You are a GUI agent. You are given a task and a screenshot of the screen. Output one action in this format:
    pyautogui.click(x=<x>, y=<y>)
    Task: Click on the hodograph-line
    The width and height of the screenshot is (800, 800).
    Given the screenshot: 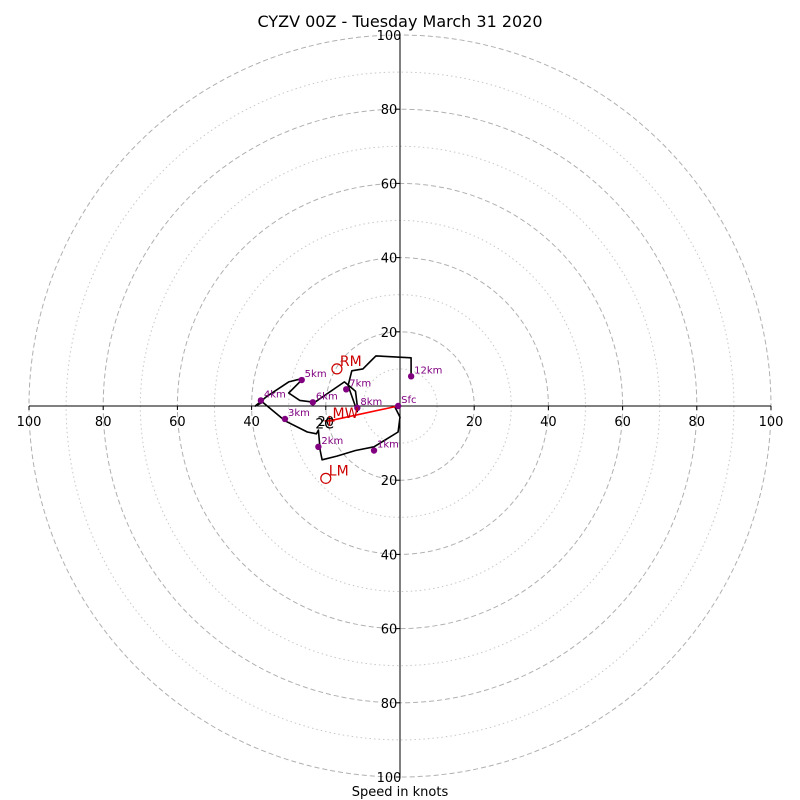 What is the action you would take?
    pyautogui.click(x=333, y=408)
    